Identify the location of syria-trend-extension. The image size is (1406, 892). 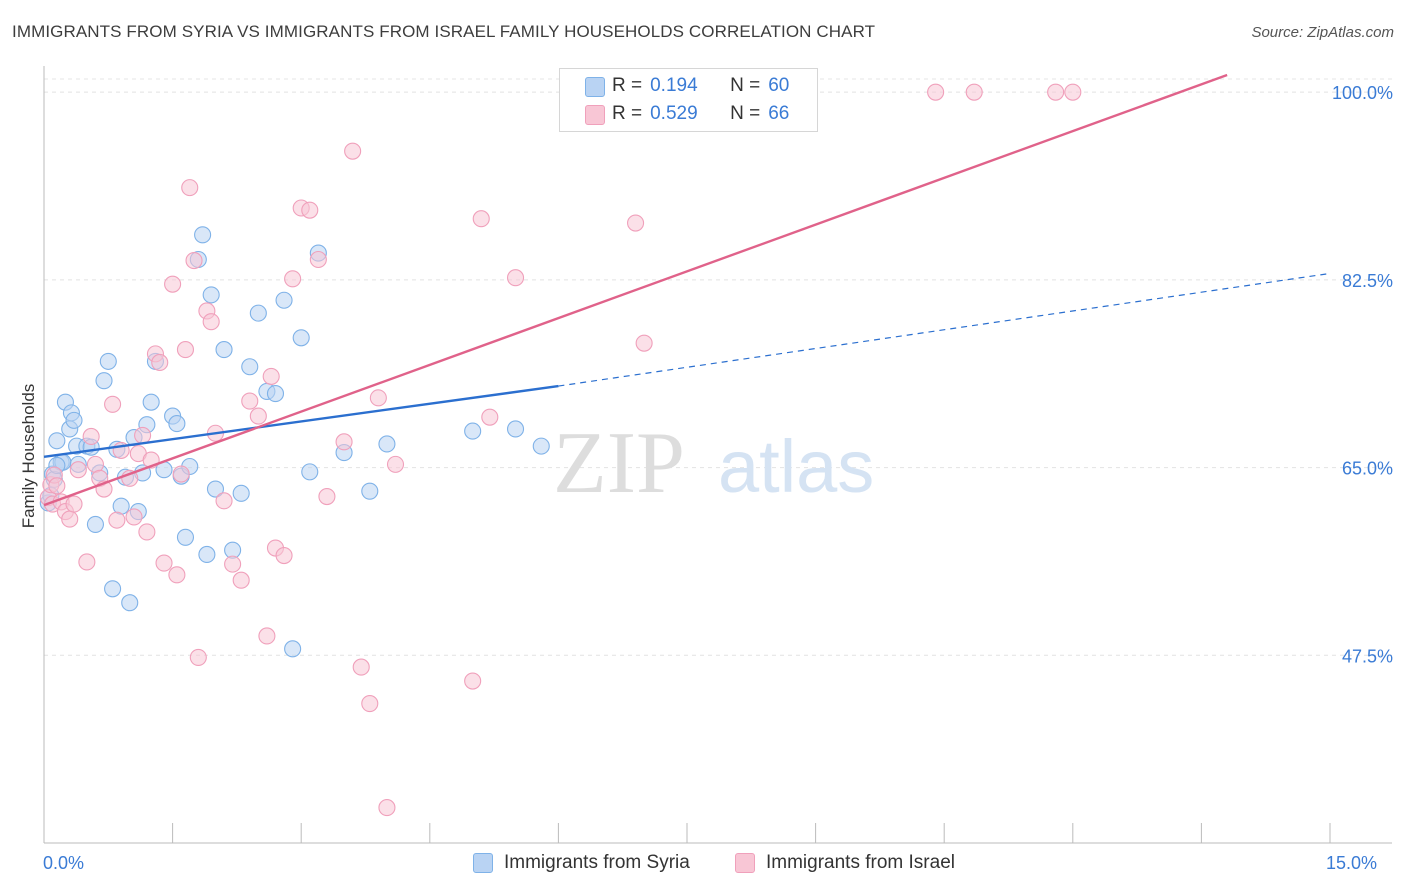
(944, 329).